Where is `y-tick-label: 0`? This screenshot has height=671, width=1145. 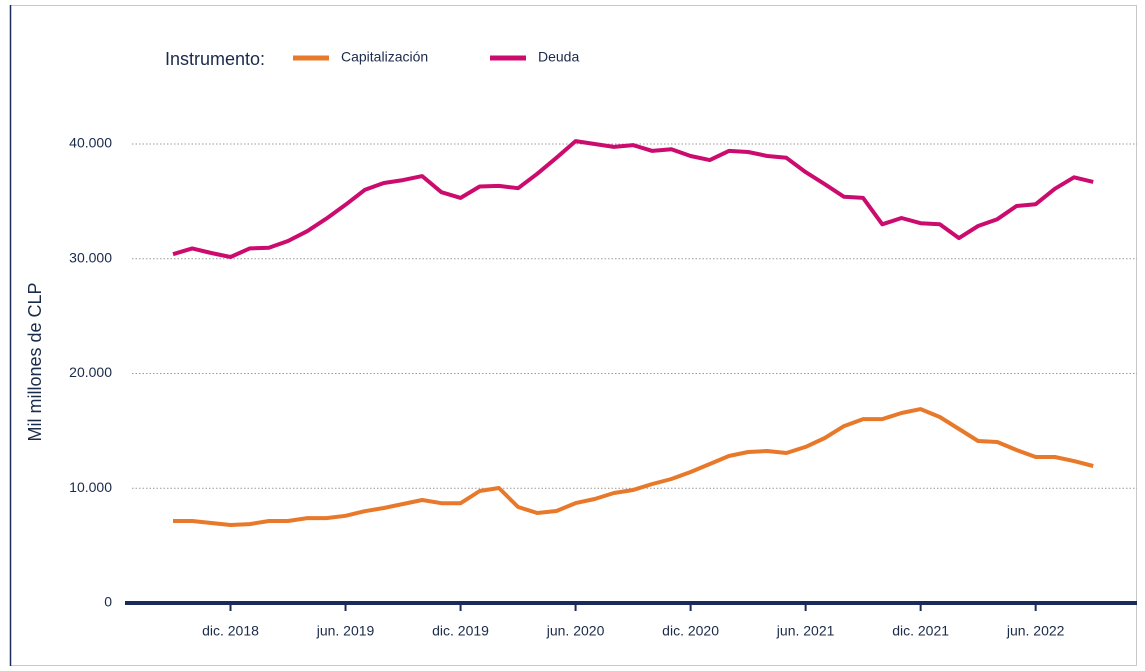
y-tick-label: 0 is located at coordinates (108, 602).